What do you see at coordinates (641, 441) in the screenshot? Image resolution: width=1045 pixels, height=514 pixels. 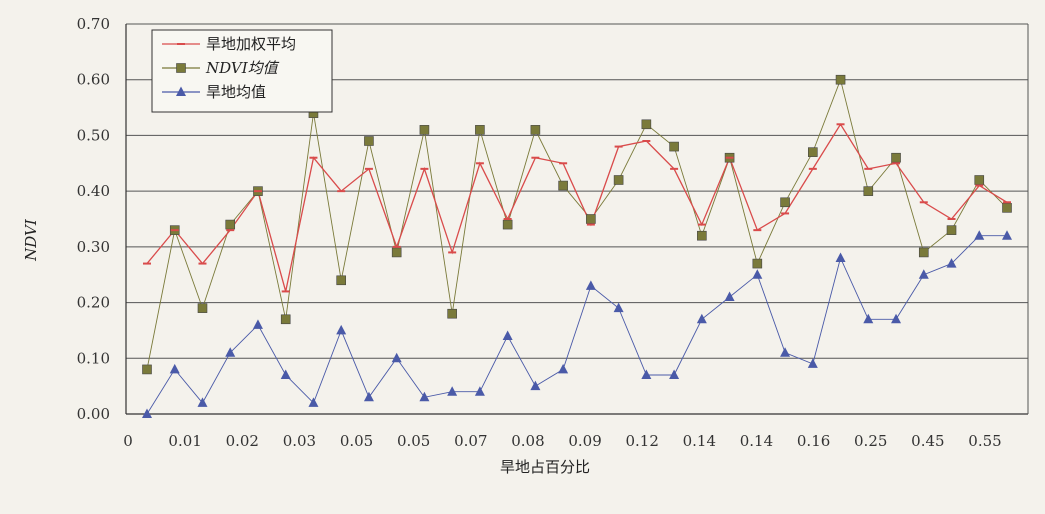 I see `x-tick-label: 0.12` at bounding box center [641, 441].